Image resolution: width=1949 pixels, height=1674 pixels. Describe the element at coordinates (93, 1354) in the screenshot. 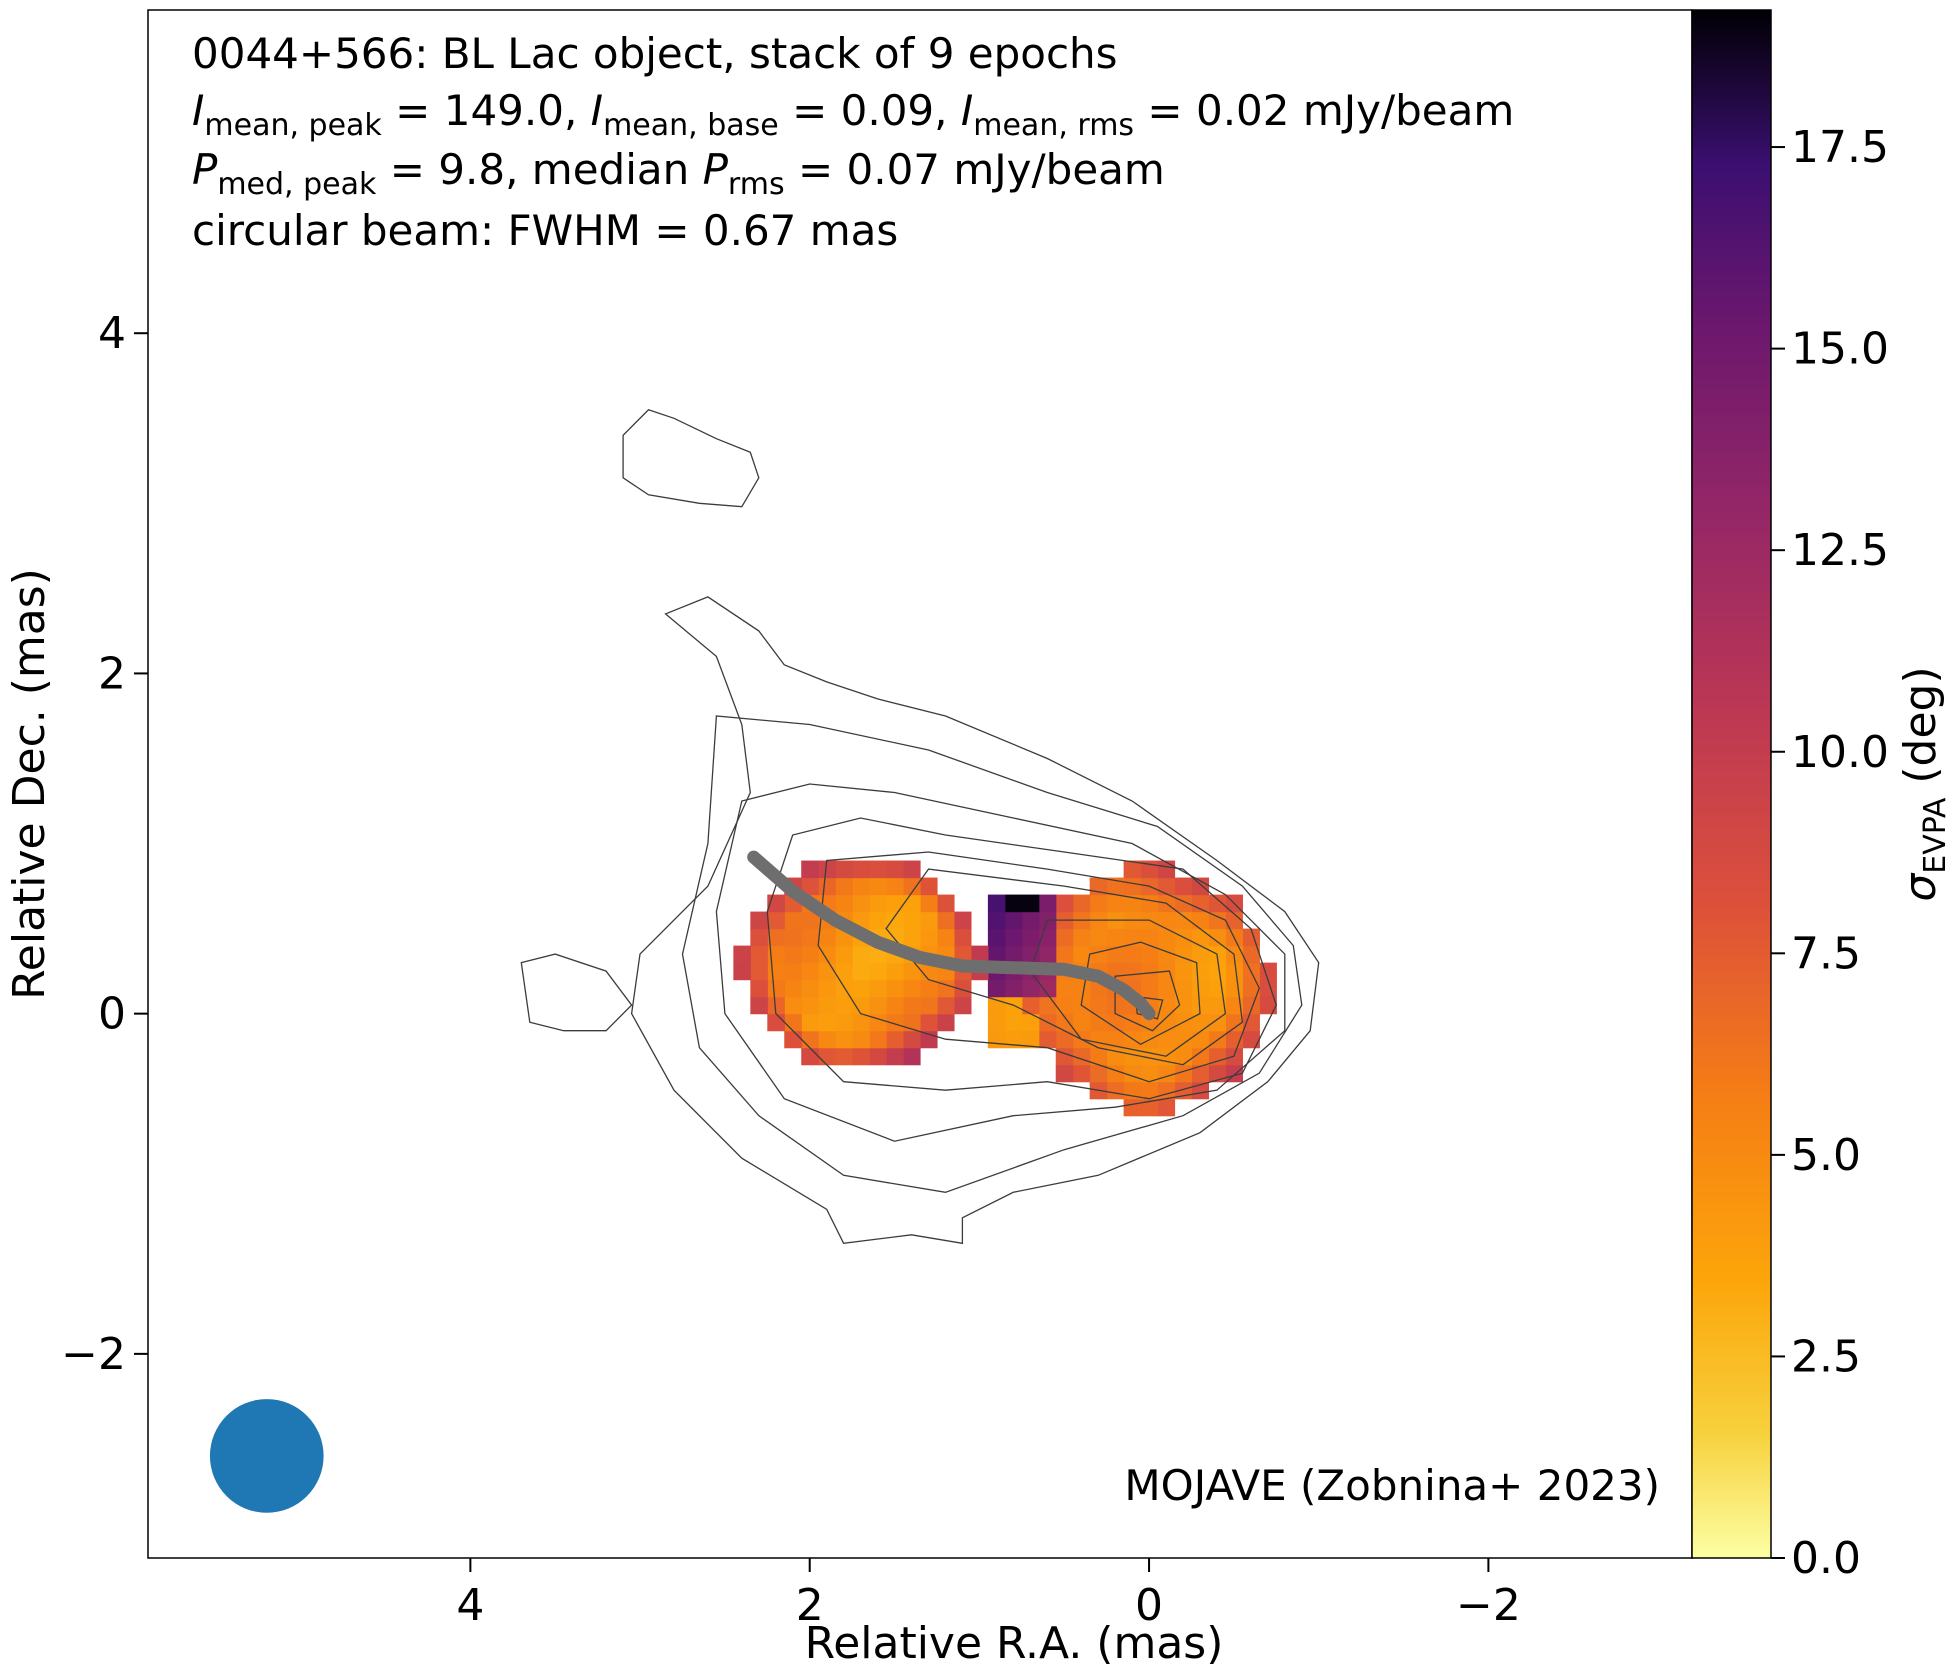

I see `y-tick-label: −2` at that location.